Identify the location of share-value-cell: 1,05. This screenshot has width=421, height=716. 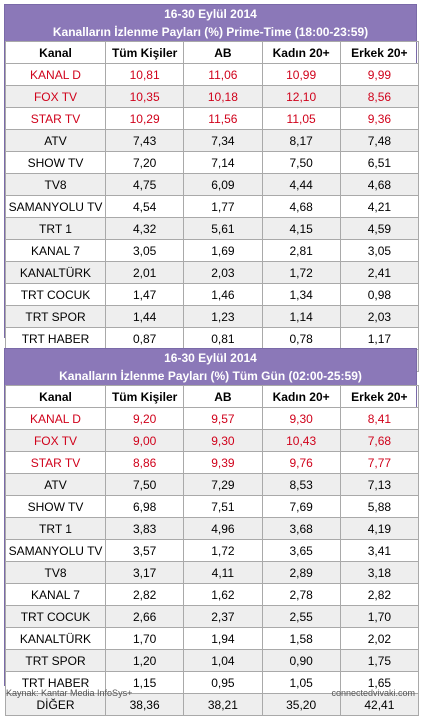
(301, 682).